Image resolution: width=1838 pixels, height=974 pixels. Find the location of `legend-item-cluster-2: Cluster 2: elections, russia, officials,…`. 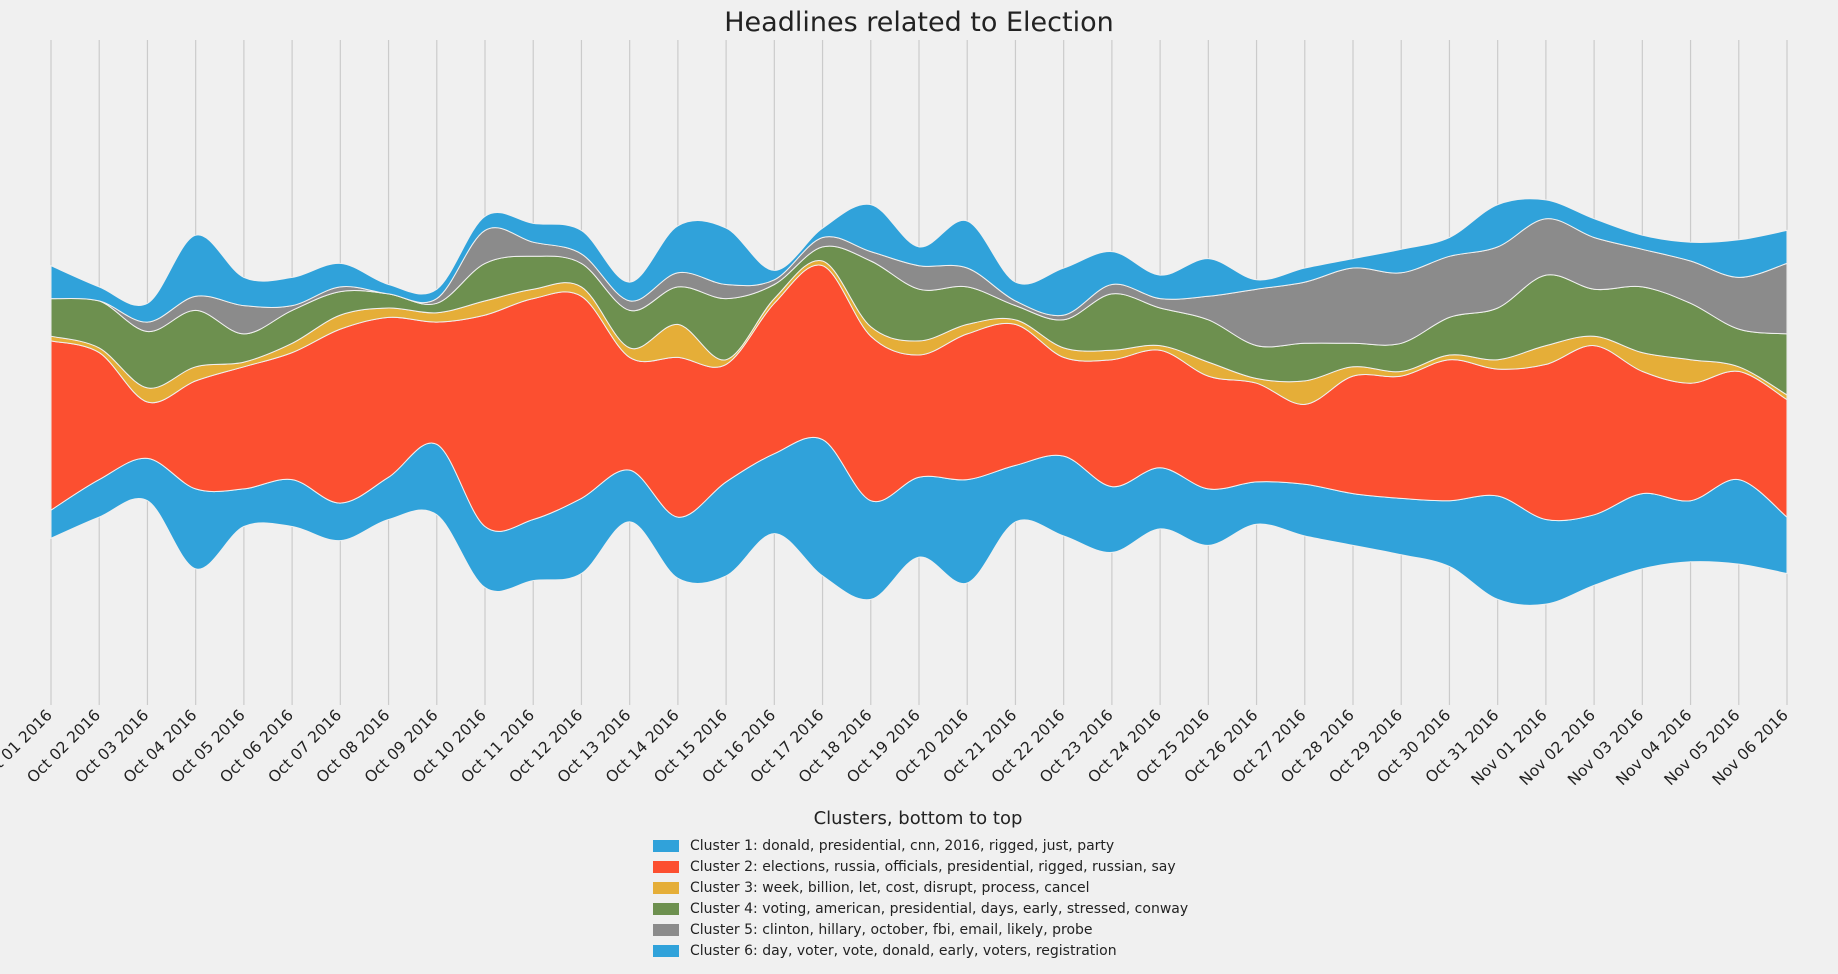

legend-item-cluster-2: Cluster 2: elections, russia, officials,… is located at coordinates (920, 866).